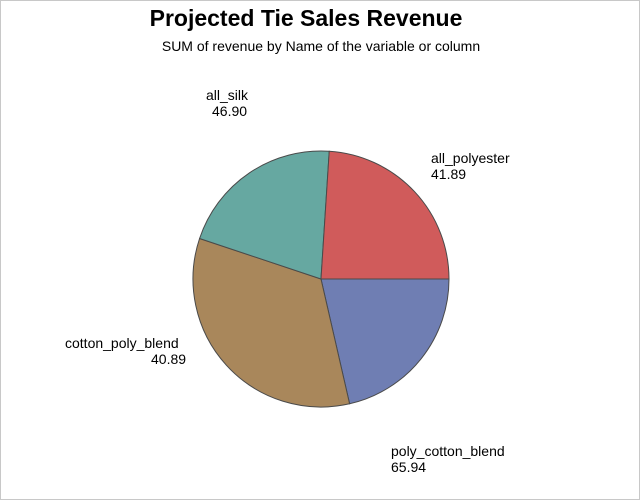  I want to click on slice-label-poly-cotton-blend: poly_cotton_blend, so click(448, 451).